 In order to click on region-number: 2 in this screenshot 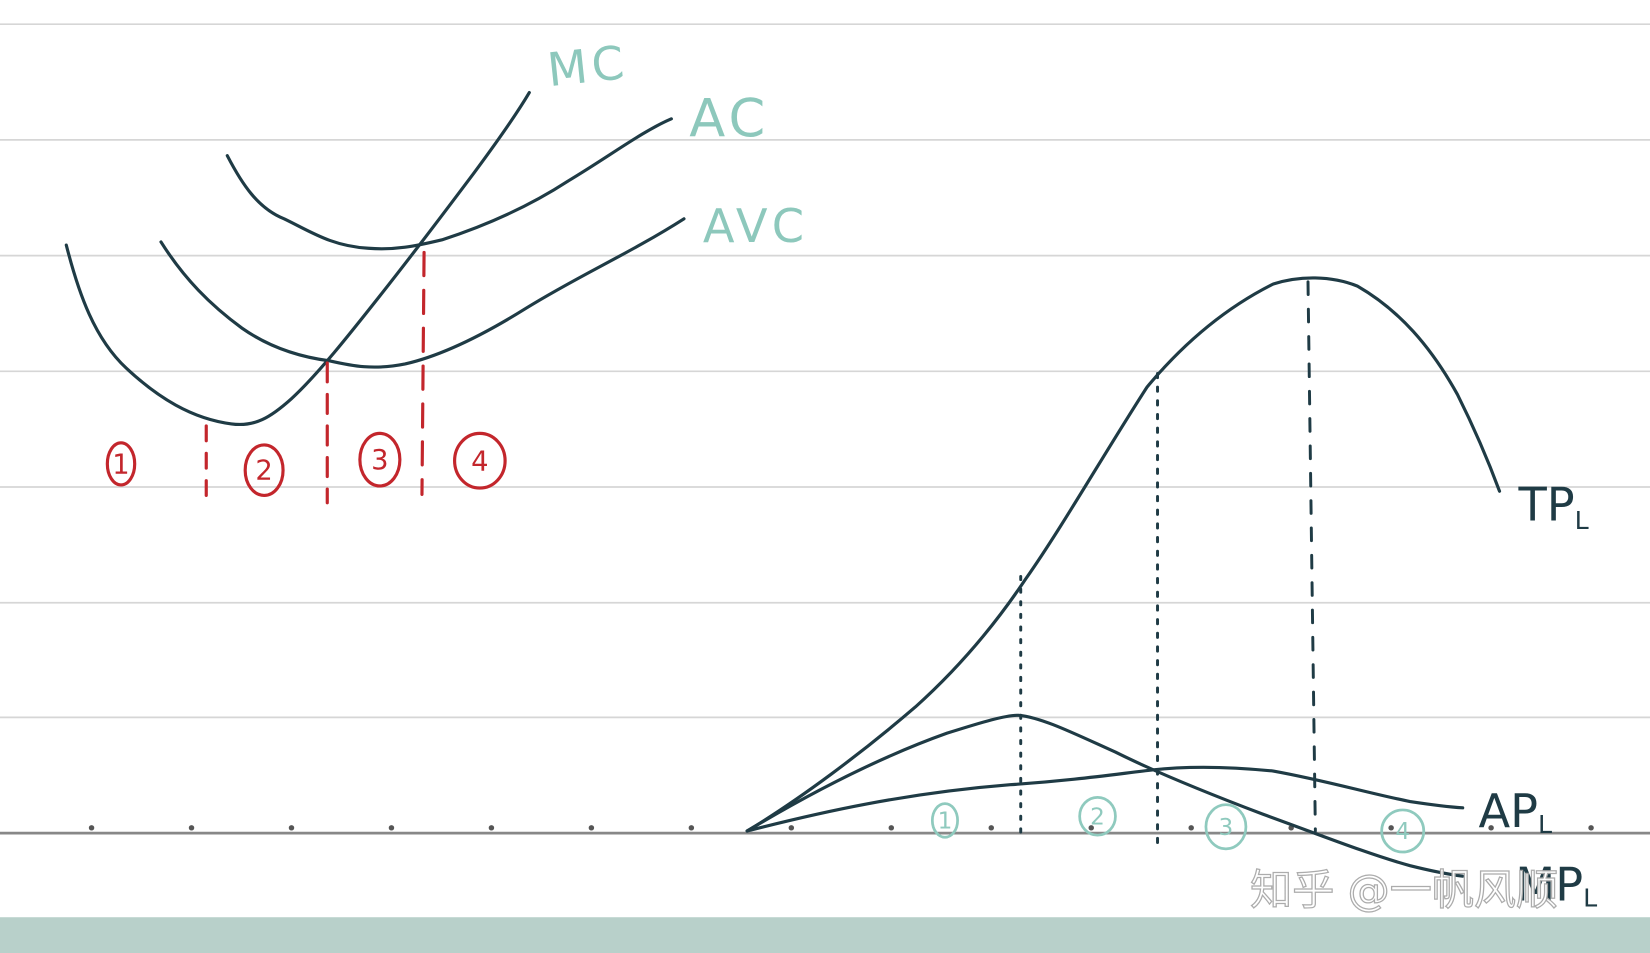, I will do `click(263, 471)`.